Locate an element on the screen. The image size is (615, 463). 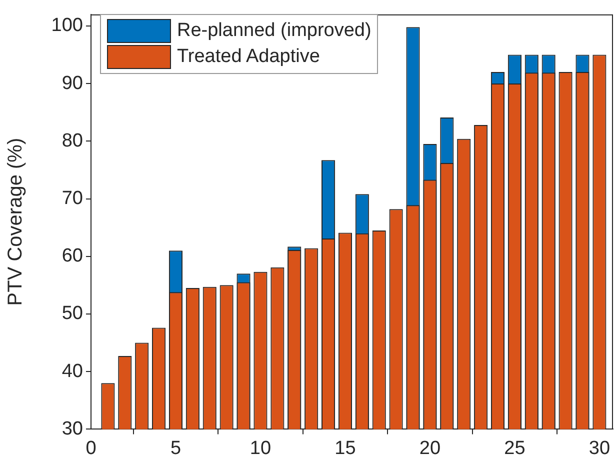
y-tick-label: 40 is located at coordinates (72, 371).